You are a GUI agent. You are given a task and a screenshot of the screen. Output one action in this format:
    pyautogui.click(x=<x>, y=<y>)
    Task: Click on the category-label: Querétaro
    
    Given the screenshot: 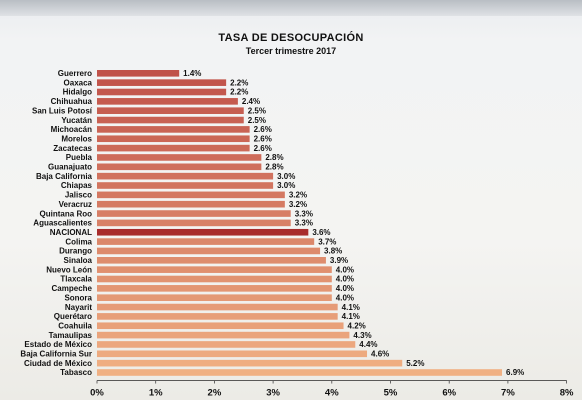 What is the action you would take?
    pyautogui.click(x=73, y=316)
    